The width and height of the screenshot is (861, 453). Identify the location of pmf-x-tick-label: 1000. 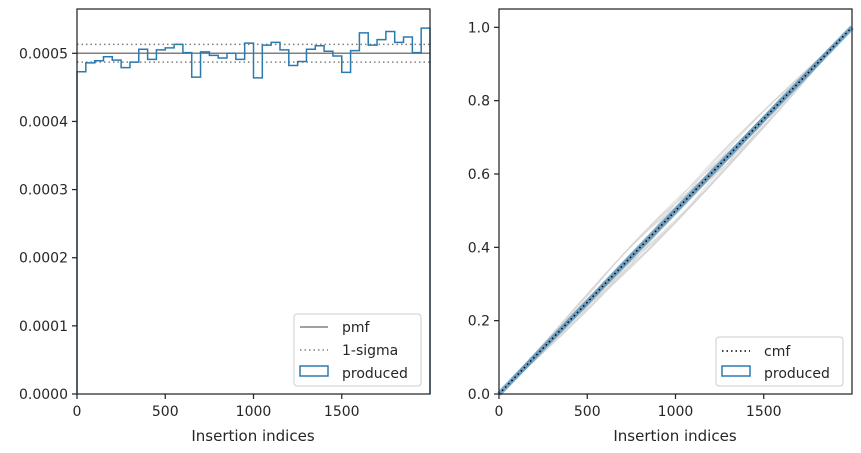
(254, 412).